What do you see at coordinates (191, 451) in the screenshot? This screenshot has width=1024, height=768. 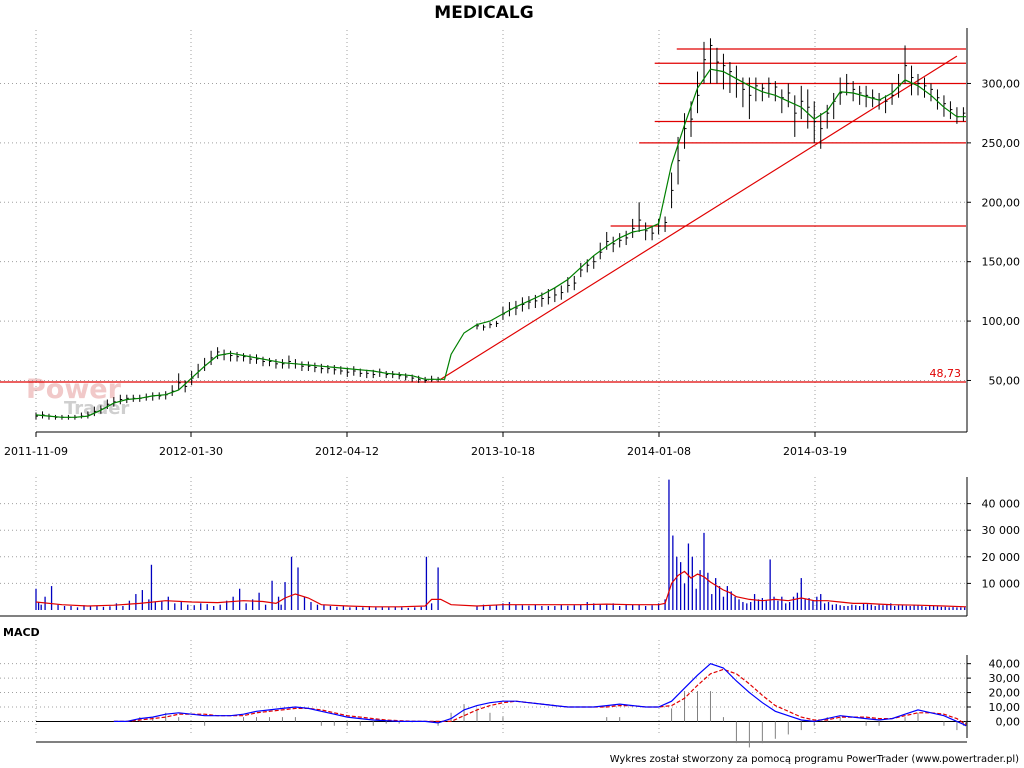 I see `x-tick-label: 2012-01-30` at bounding box center [191, 451].